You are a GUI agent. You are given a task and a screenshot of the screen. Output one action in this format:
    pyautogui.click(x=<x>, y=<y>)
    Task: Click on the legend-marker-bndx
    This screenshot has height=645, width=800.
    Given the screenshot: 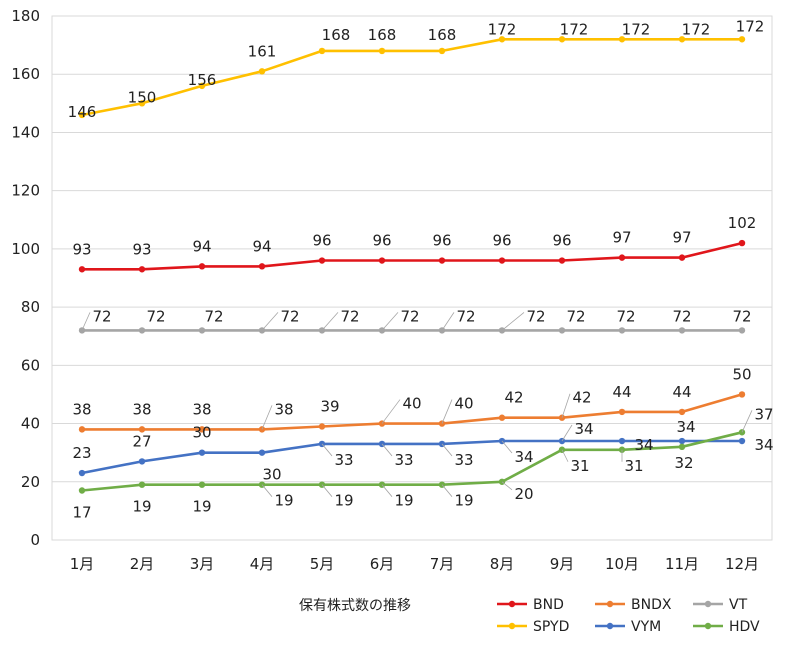 What is the action you would take?
    pyautogui.click(x=610, y=604)
    